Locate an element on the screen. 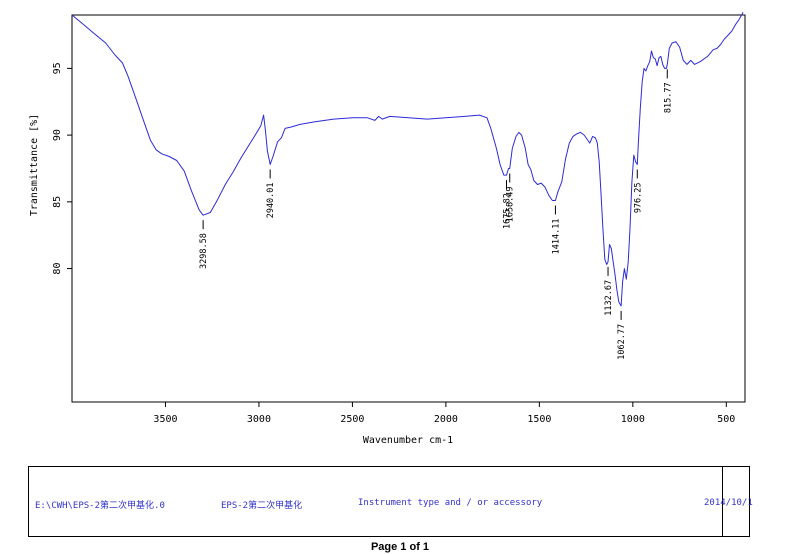 The image size is (800, 554). x-axis: 3500 3000 2500 2000 1500 1000 500 is located at coordinates (444, 413).